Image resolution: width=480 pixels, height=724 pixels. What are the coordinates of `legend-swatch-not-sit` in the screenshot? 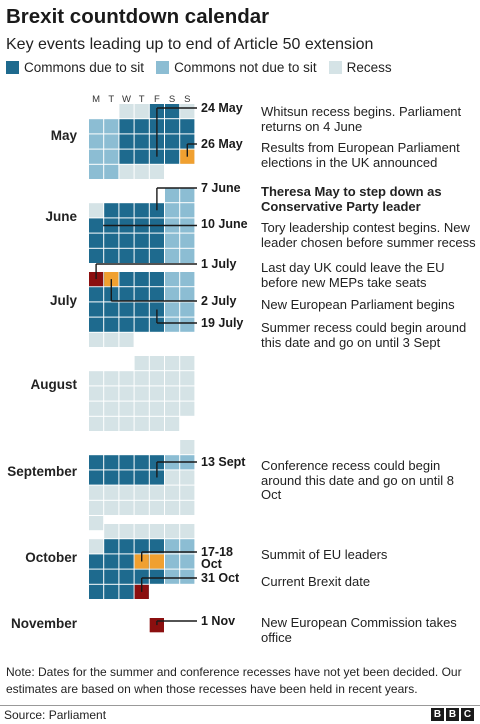 It's located at (163, 67).